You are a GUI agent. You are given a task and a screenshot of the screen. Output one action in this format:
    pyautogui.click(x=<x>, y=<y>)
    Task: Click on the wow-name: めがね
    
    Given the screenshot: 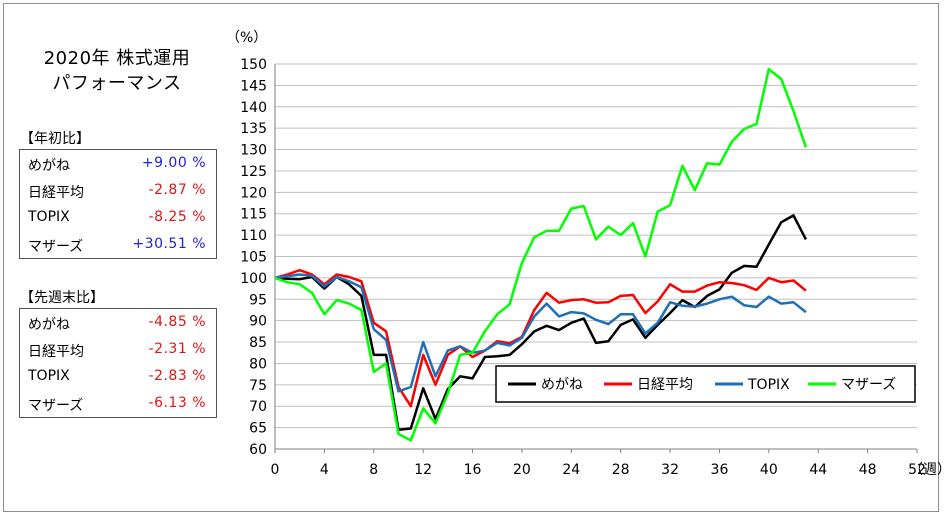 What is the action you would take?
    pyautogui.click(x=49, y=325)
    